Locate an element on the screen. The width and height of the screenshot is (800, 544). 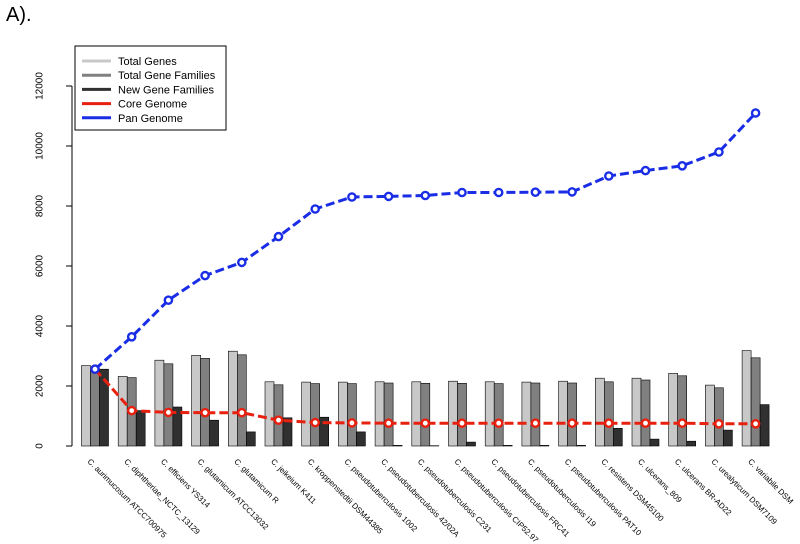
x-tick-label: C. pseudotuberculosis I19 is located at coordinates (562, 493).